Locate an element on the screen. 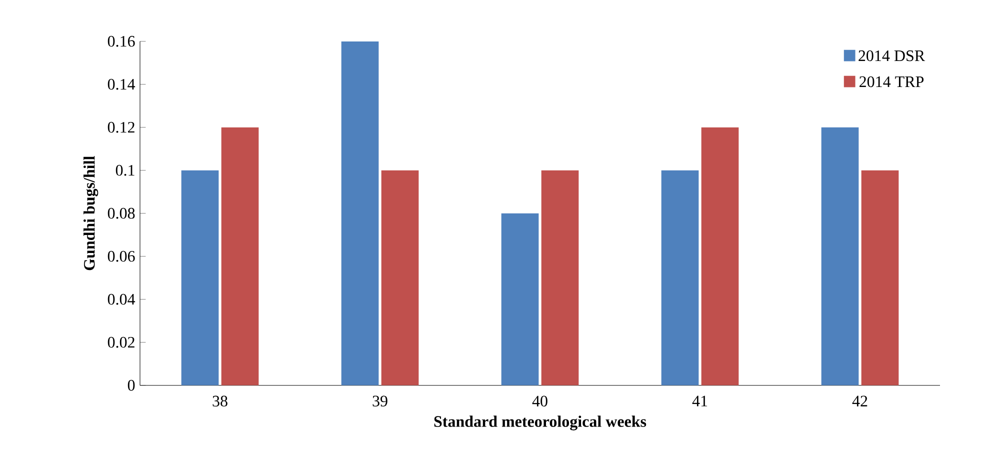 The image size is (986, 468). x-tick-label: 39 is located at coordinates (380, 401).